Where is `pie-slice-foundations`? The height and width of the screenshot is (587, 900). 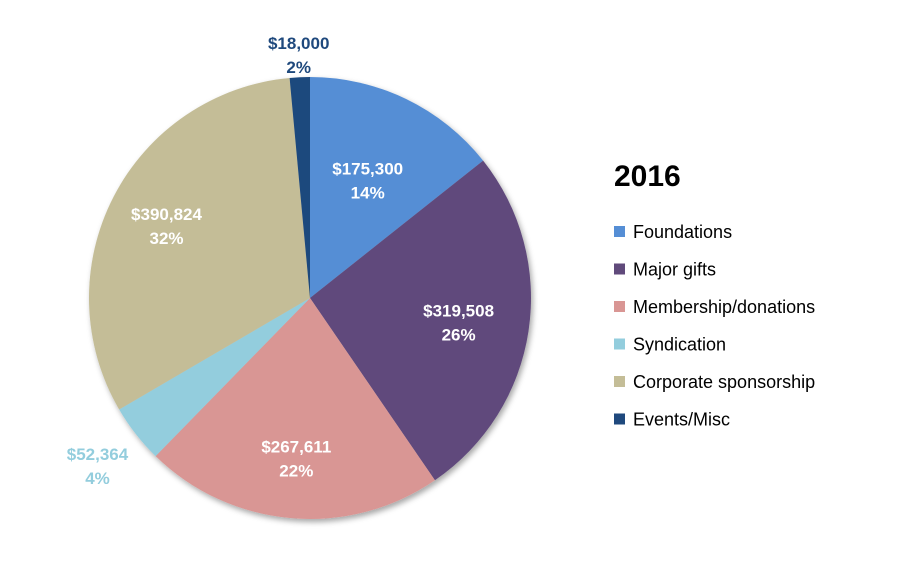 pie-slice-foundations is located at coordinates (397, 187).